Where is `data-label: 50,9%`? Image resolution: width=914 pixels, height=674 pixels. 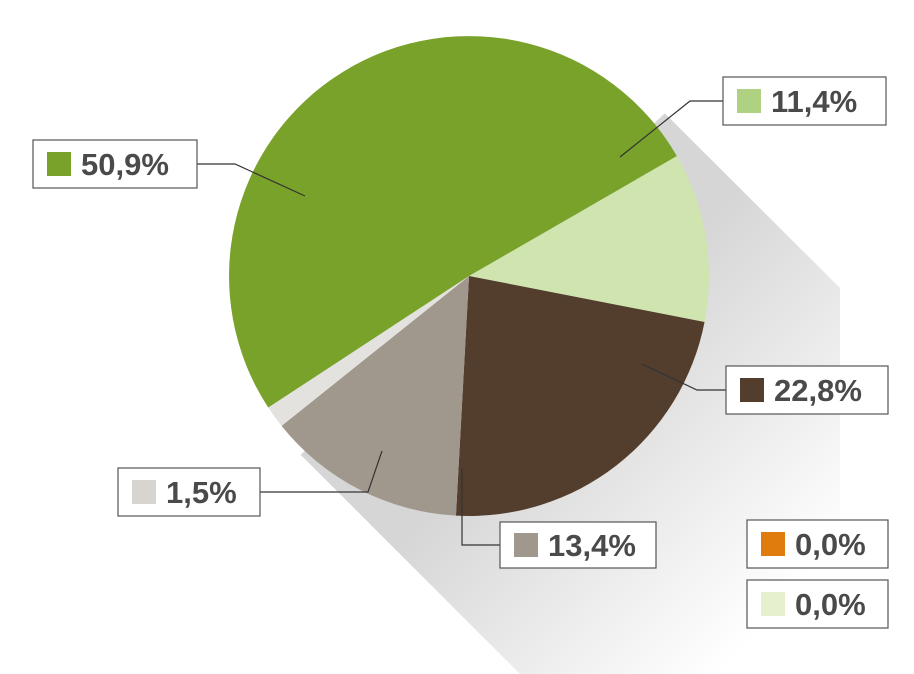
data-label: 50,9% is located at coordinates (115, 164).